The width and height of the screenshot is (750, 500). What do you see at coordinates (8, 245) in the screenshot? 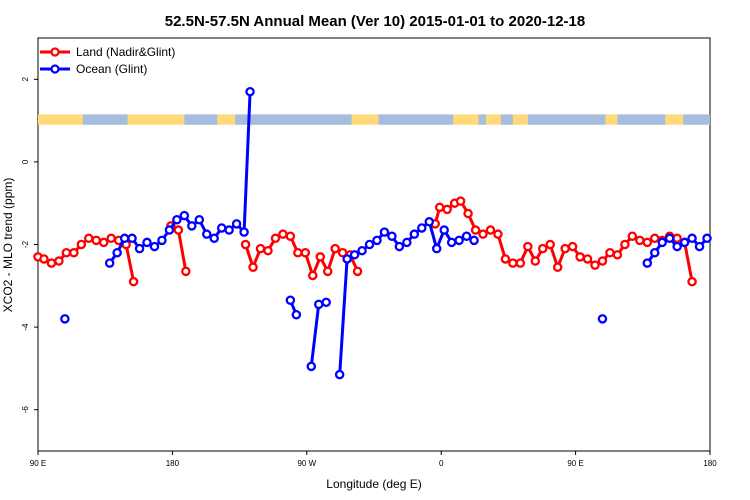
I see `y-axis-label: XCO2 - MLO trend (ppm)` at bounding box center [8, 245].